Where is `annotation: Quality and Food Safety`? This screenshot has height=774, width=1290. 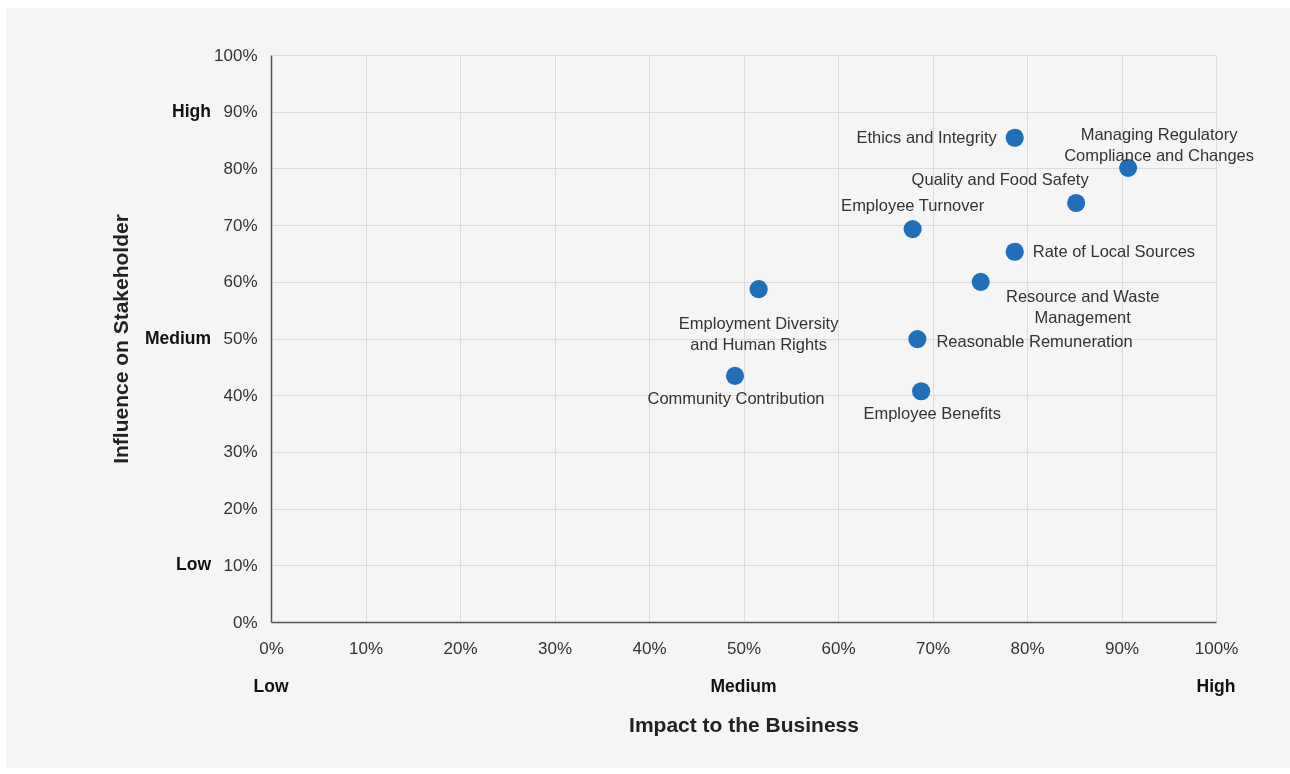 annotation: Quality and Food Safety is located at coordinates (1000, 178).